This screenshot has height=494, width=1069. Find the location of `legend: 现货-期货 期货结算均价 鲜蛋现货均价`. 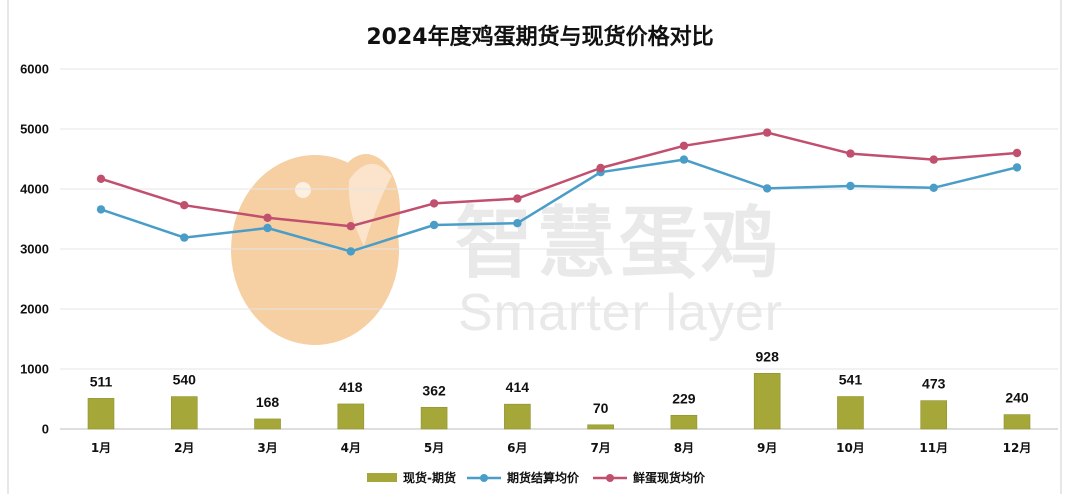

legend: 现货-期货 期货结算均价 鲜蛋现货均价 is located at coordinates (536, 477).